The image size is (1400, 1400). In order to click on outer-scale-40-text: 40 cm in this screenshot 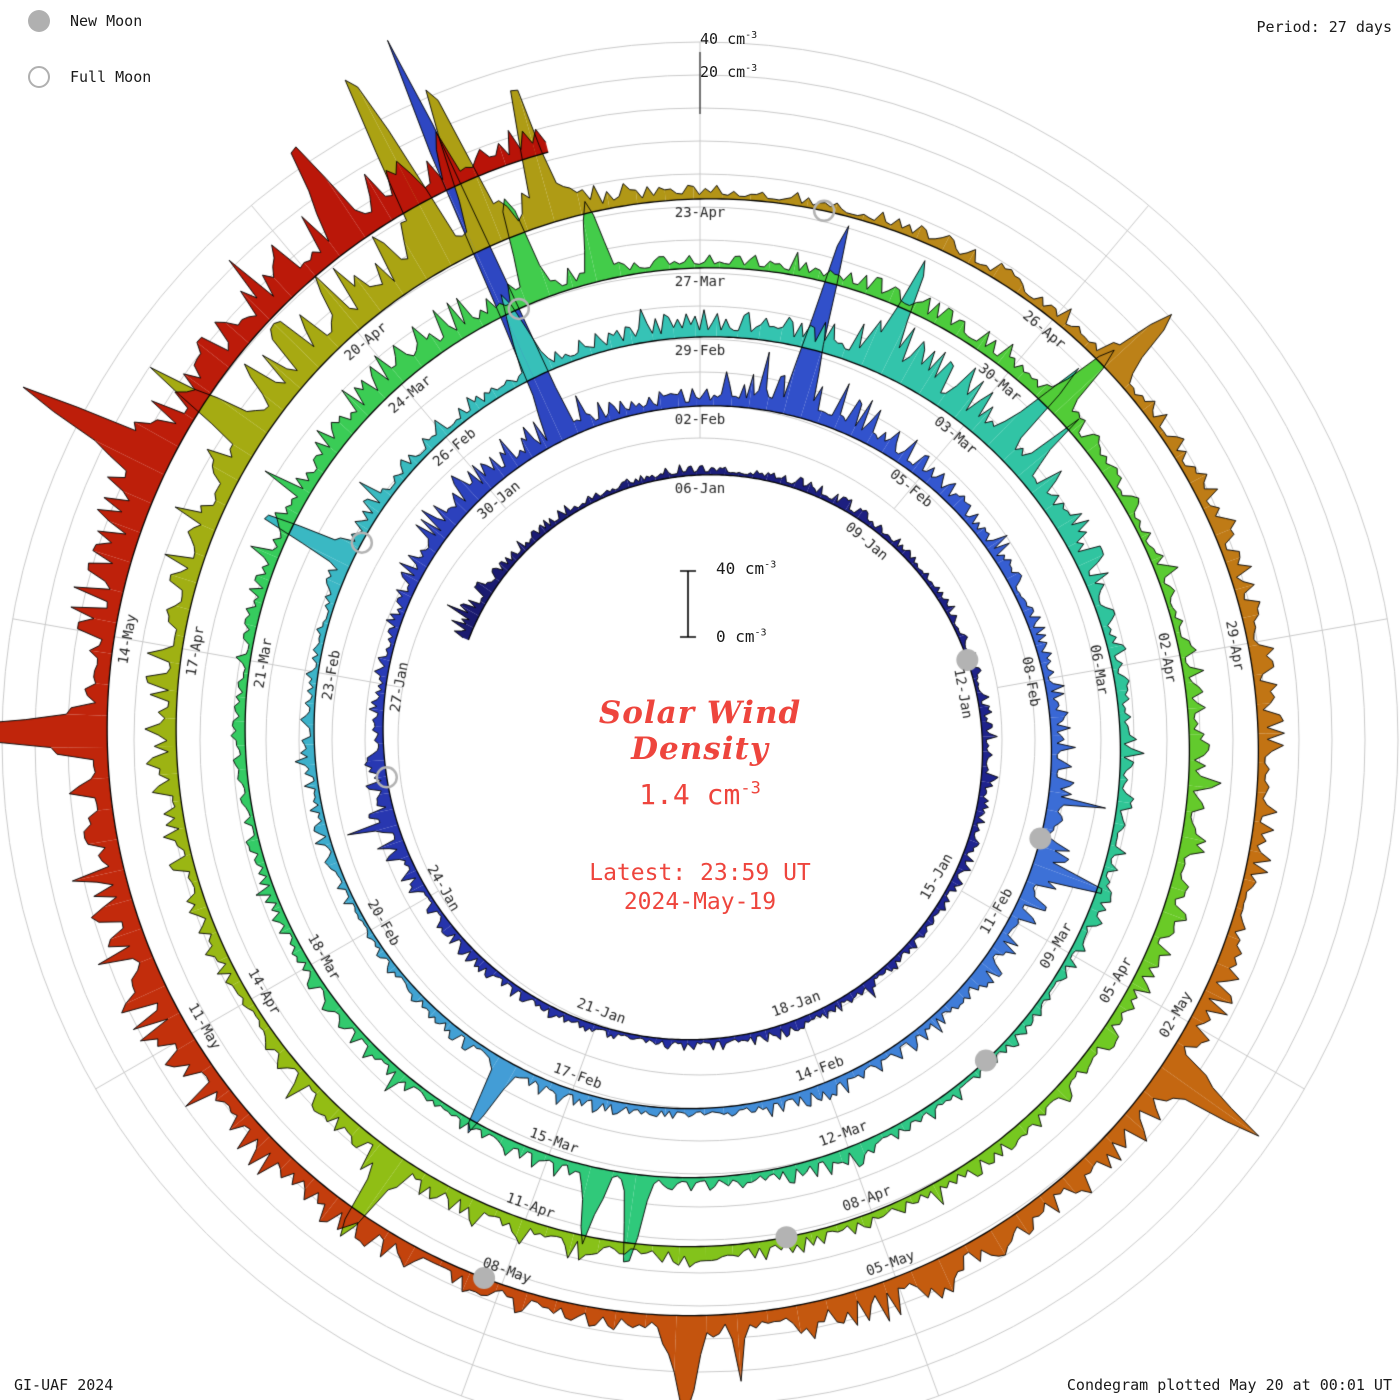, I will do `click(723, 39)`.